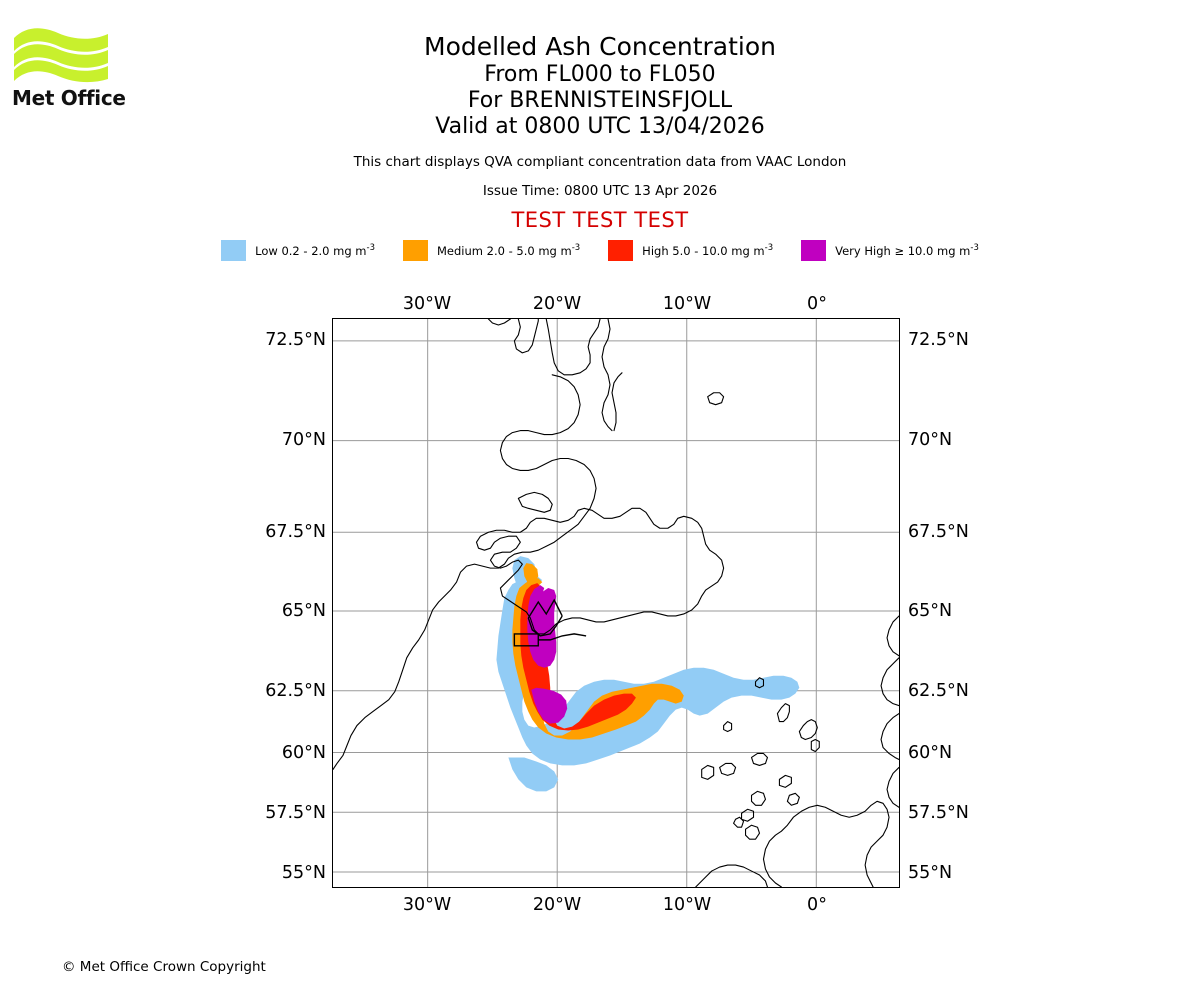  What do you see at coordinates (295, 340) in the screenshot?
I see `lat-tick-left-725n: 72.5°N` at bounding box center [295, 340].